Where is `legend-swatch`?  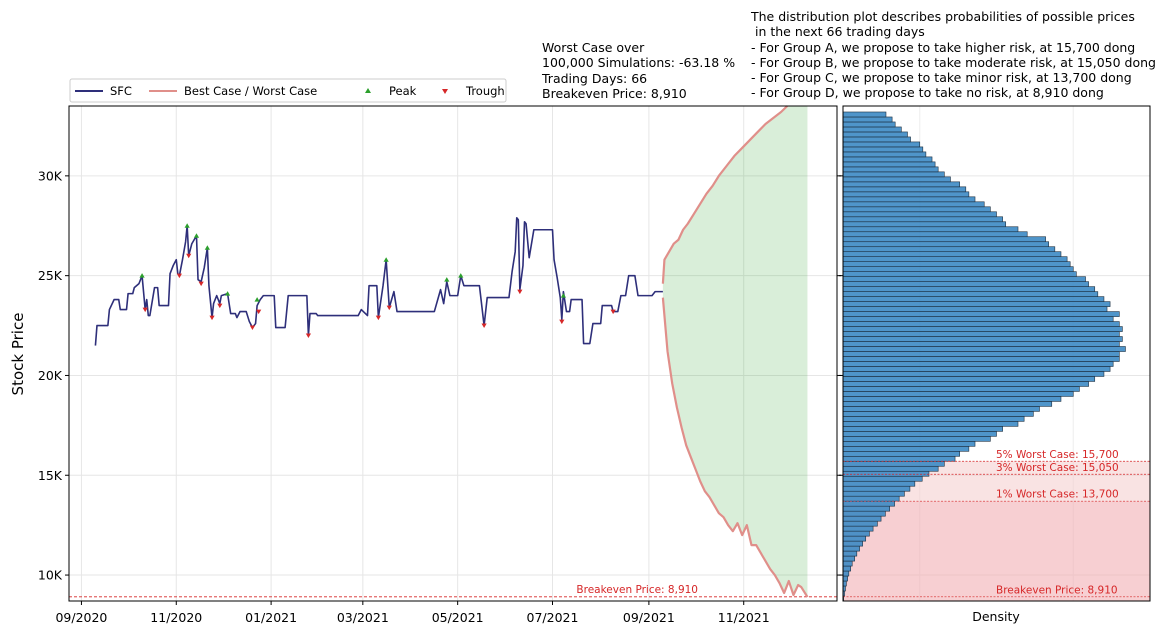 legend-swatch is located at coordinates (368, 90).